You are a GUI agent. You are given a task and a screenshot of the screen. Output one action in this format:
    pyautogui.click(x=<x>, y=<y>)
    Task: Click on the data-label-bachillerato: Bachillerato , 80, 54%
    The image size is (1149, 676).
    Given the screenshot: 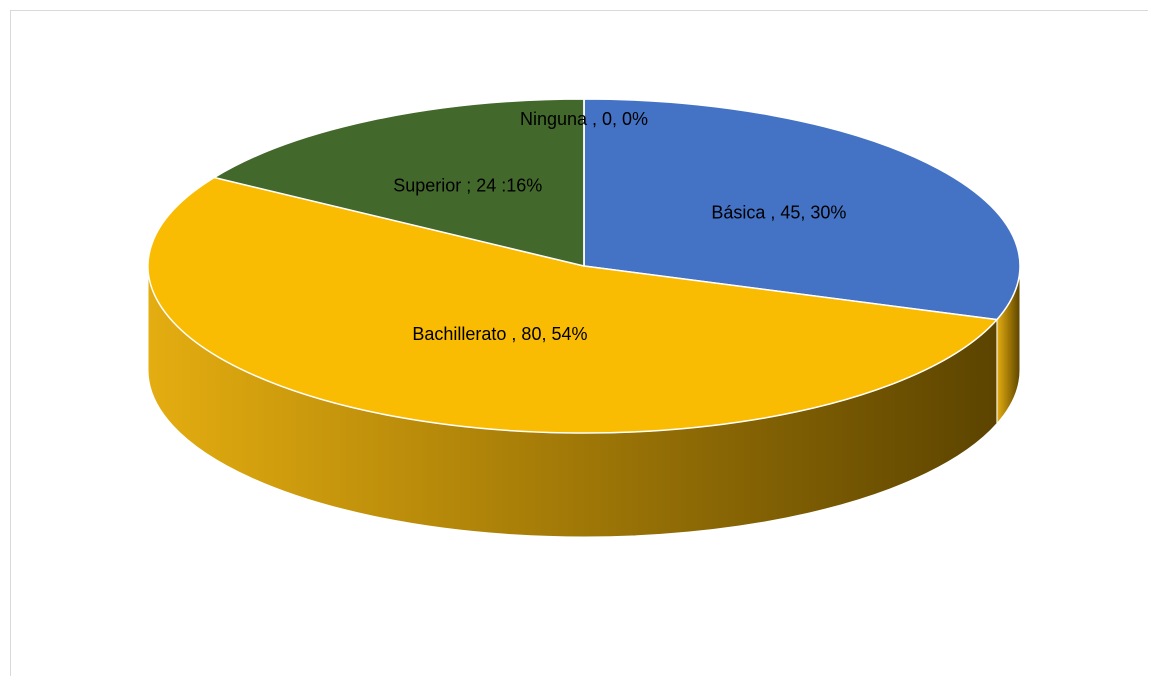 What is the action you would take?
    pyautogui.click(x=499, y=334)
    